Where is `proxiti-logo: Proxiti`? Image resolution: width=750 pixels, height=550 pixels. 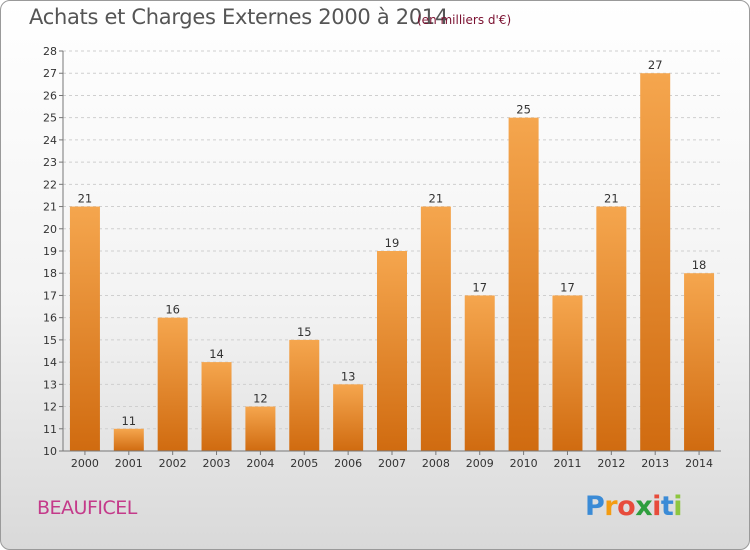 proxiti-logo: Proxiti is located at coordinates (634, 506).